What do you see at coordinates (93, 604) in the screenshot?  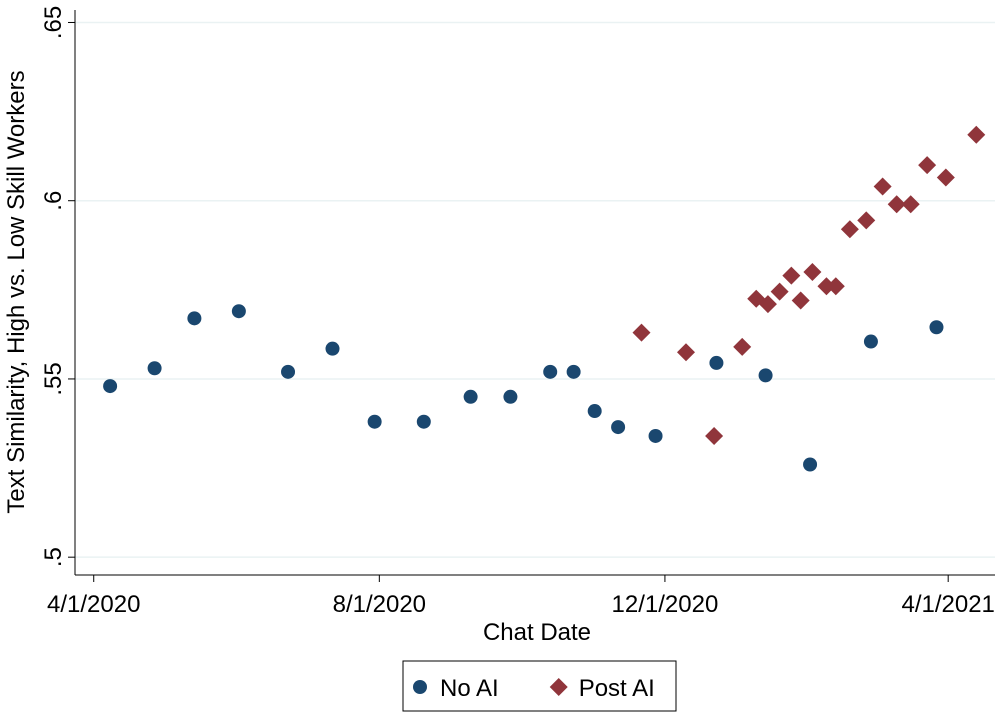 I see `x-tick-label: 4/1/2020` at bounding box center [93, 604].